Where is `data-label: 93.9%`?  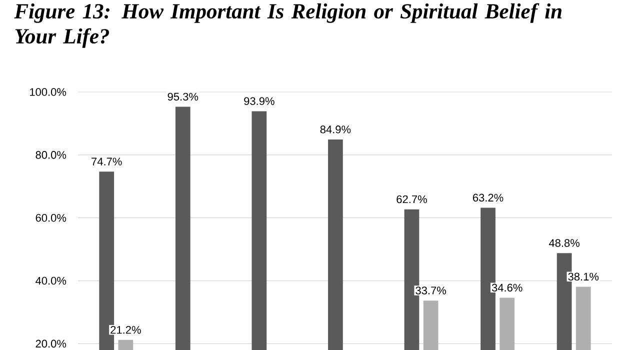 data-label: 93.9% is located at coordinates (259, 101).